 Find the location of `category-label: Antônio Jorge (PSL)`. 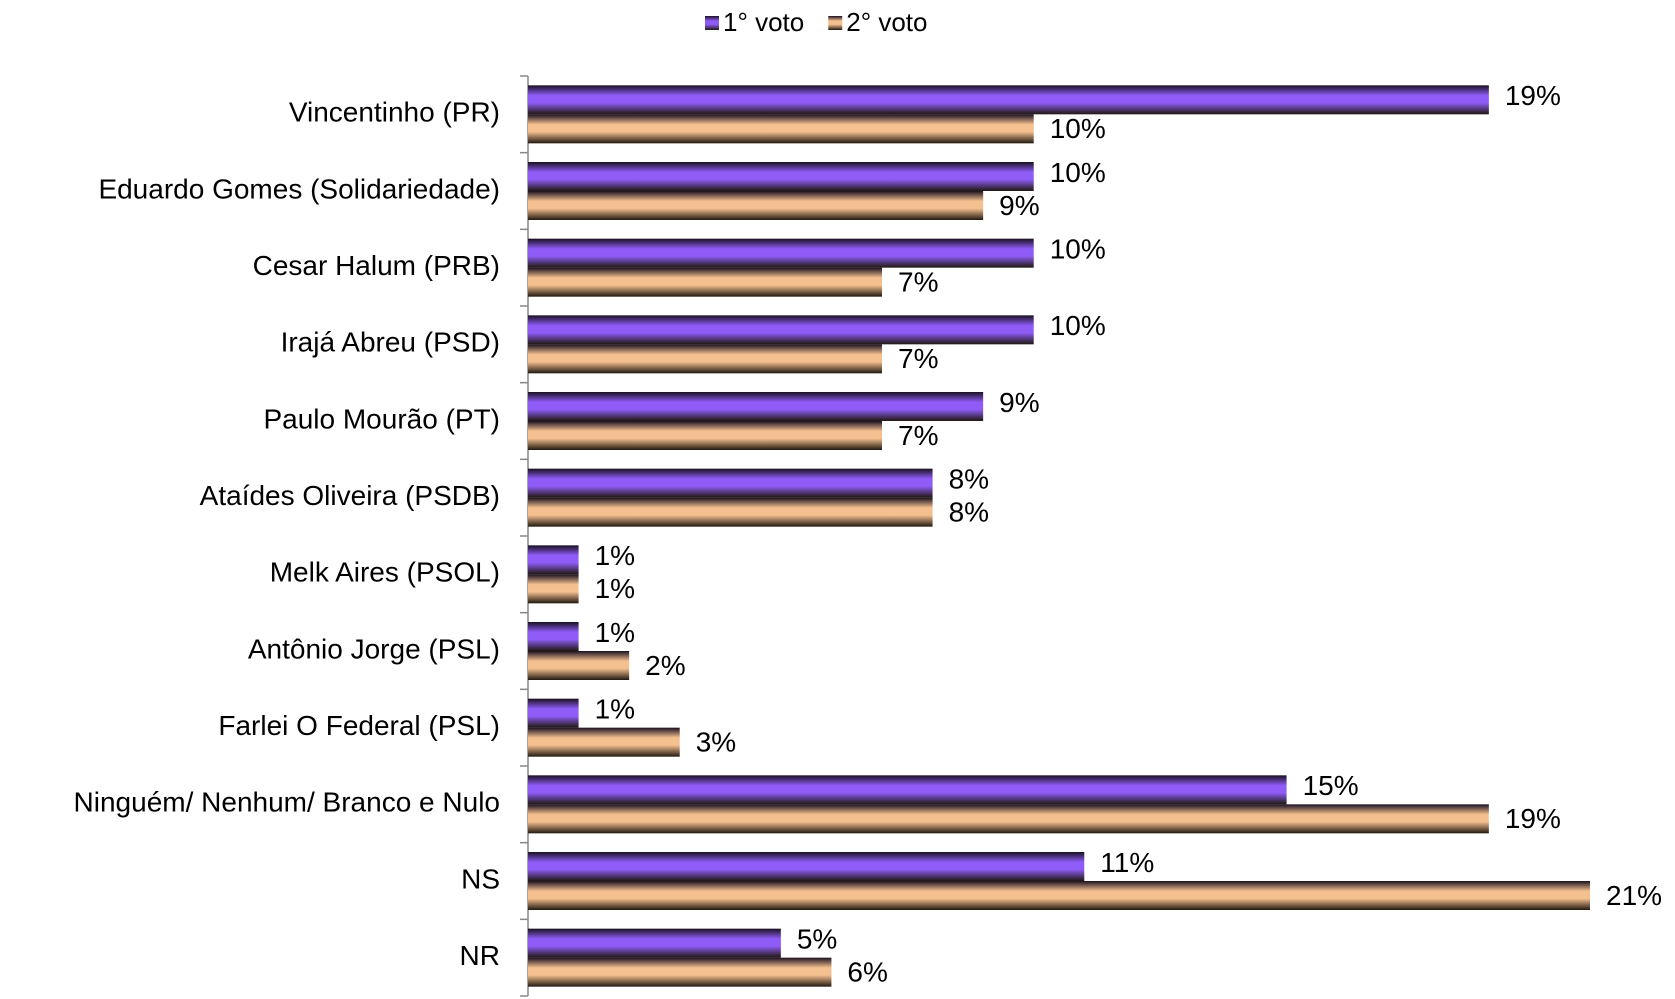

category-label: Antônio Jorge (PSL) is located at coordinates (374, 648).